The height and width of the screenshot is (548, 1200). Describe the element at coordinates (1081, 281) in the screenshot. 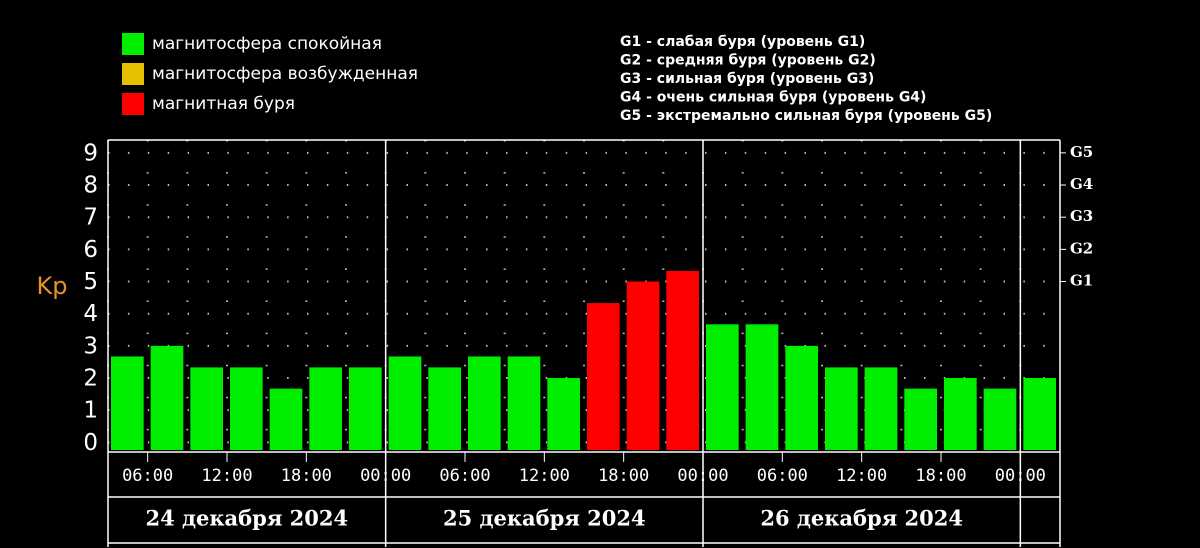

I see `right-tick-label: G1` at that location.